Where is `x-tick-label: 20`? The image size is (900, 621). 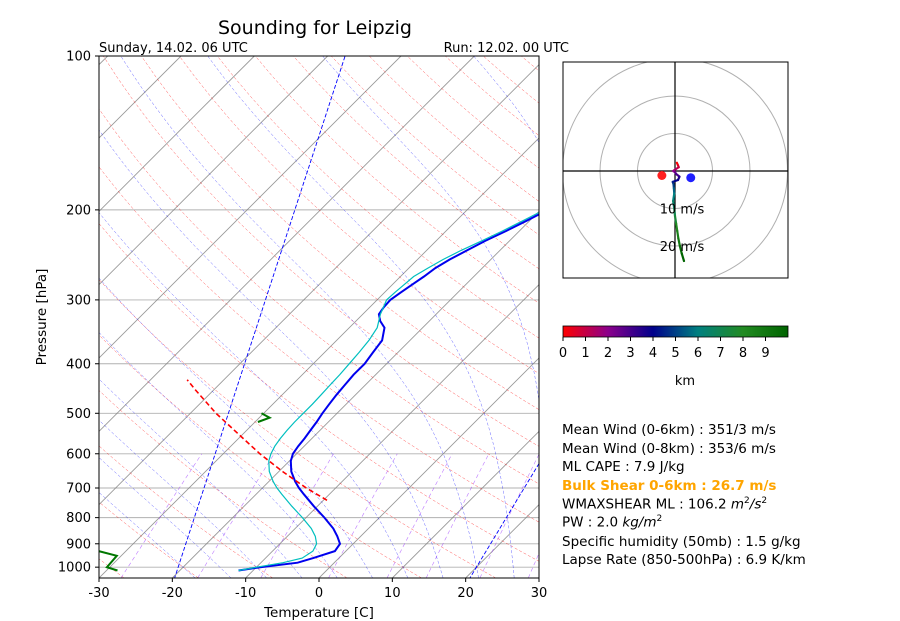
x-tick-label: 20 is located at coordinates (465, 593).